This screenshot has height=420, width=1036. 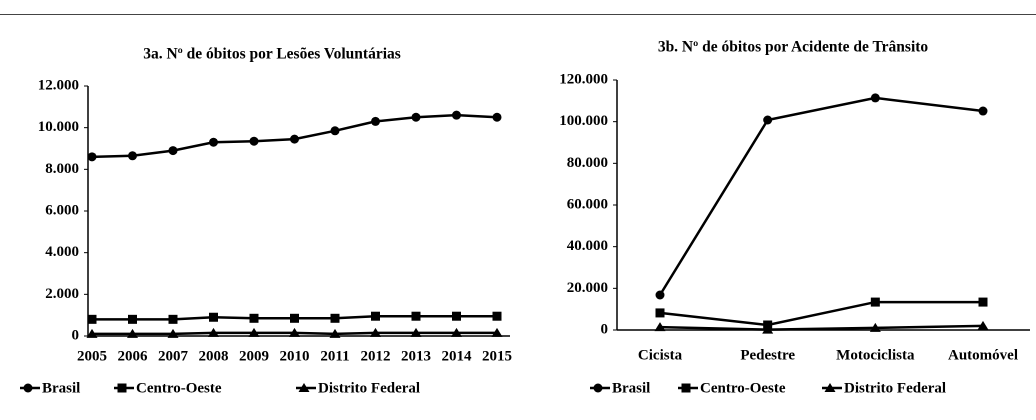 I want to click on x-tick-label: 2008, so click(x=214, y=356).